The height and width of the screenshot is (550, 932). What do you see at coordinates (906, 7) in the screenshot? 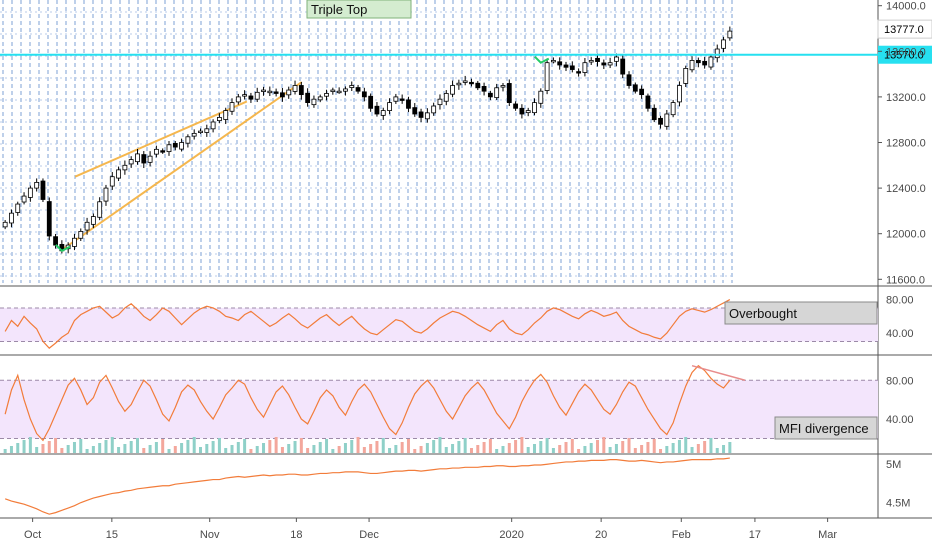
I see `price-tick-label: 14000.0` at bounding box center [906, 7].